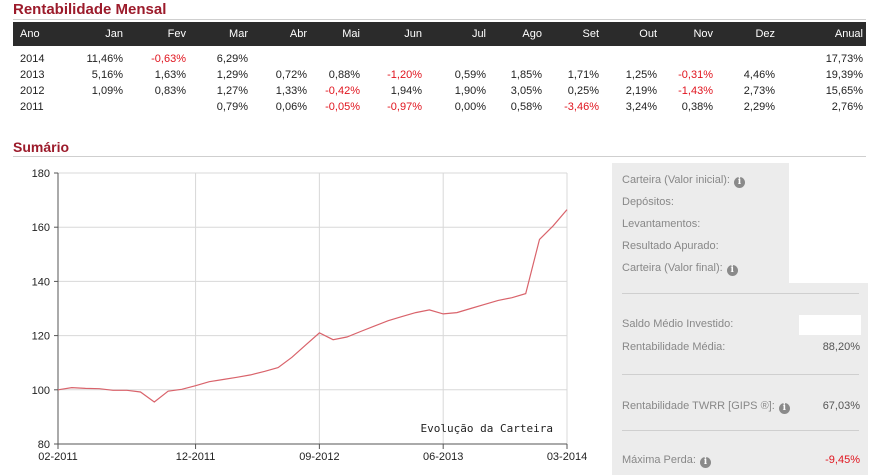  Describe the element at coordinates (842, 460) in the screenshot. I see `summary-value: -9,45%` at that location.